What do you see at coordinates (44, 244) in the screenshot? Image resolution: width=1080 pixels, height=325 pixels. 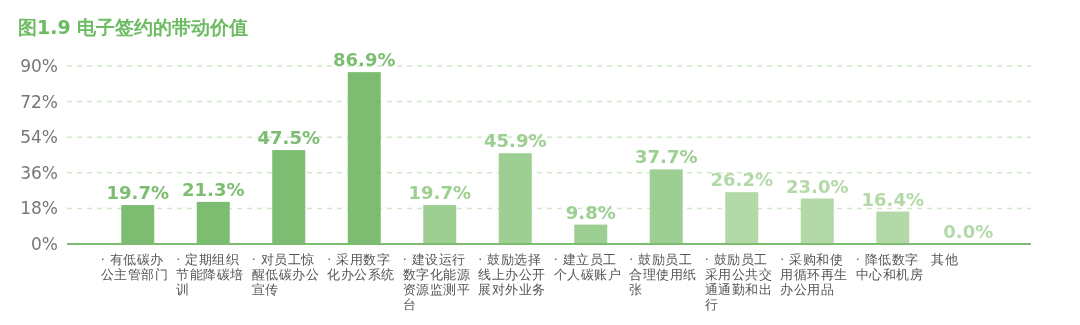 I see `y-tick-label: 0%` at bounding box center [44, 244].